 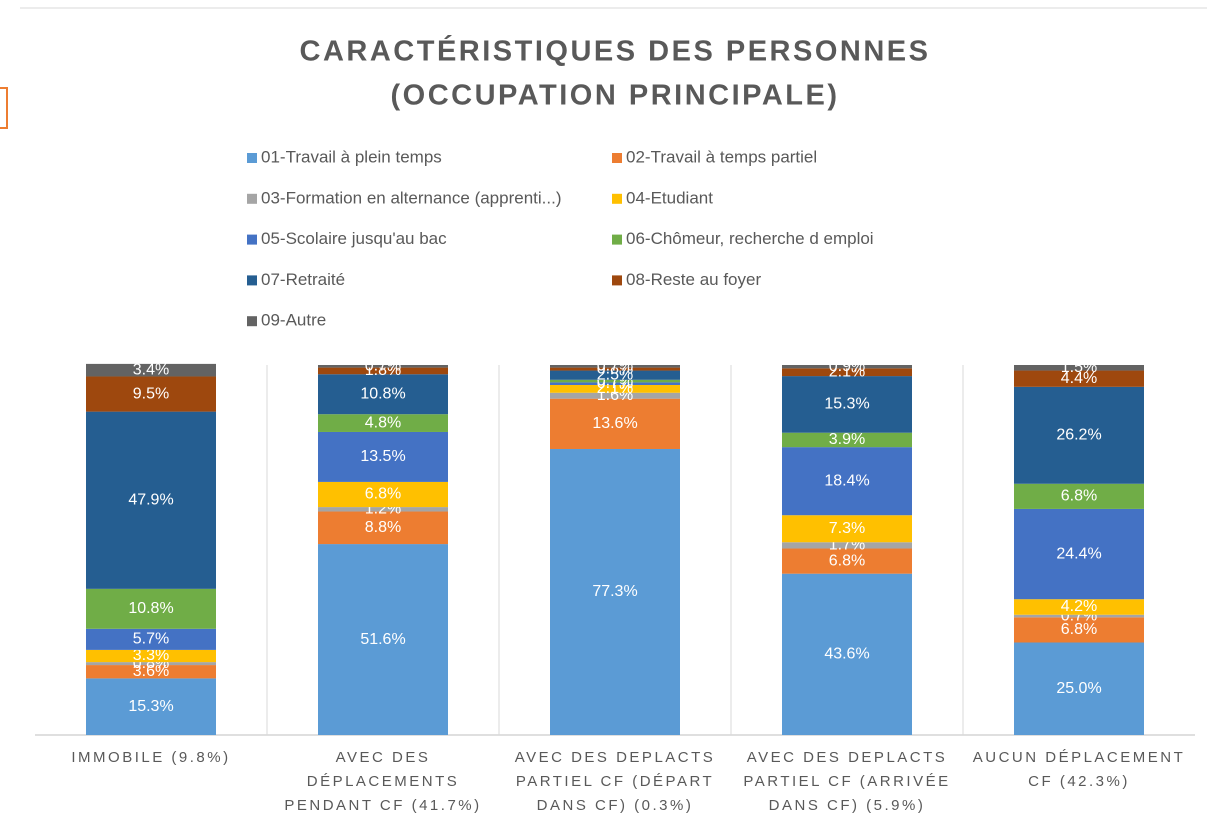 I want to click on legend-label: 04-Etudiant, so click(x=669, y=197).